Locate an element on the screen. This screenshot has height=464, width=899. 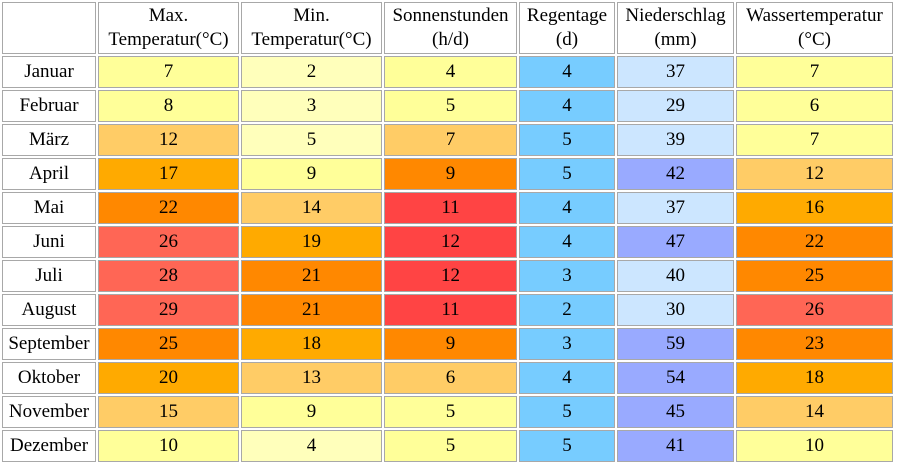
header-max-temperature: Max. Temperatur(°C) is located at coordinates (168, 28).